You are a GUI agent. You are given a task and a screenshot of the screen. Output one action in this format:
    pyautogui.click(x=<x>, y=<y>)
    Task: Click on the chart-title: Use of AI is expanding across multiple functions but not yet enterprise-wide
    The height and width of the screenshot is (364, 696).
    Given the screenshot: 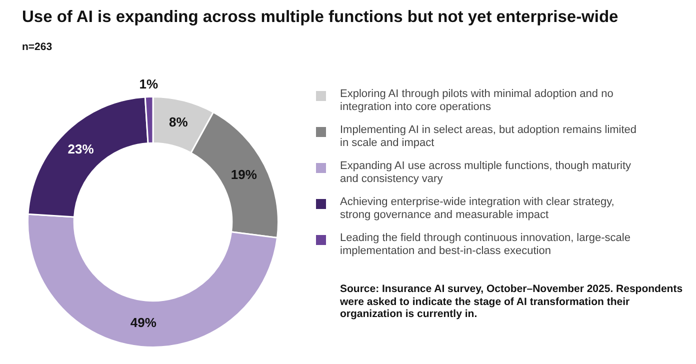 What is the action you would take?
    pyautogui.click(x=320, y=17)
    